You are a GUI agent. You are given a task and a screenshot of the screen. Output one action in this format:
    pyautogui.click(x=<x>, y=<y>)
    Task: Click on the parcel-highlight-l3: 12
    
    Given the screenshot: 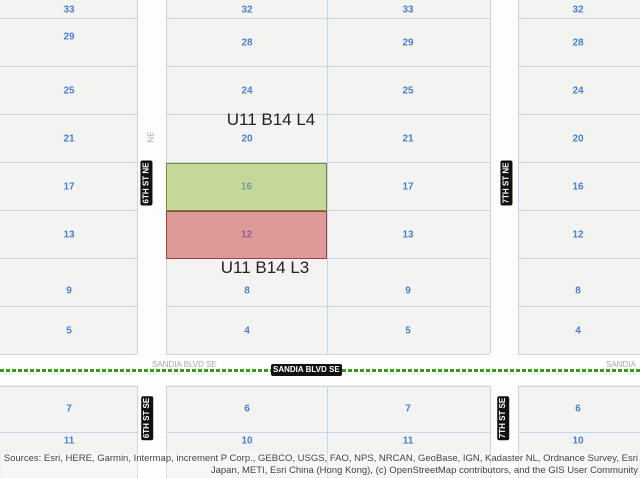 What is the action you would take?
    pyautogui.click(x=246, y=235)
    